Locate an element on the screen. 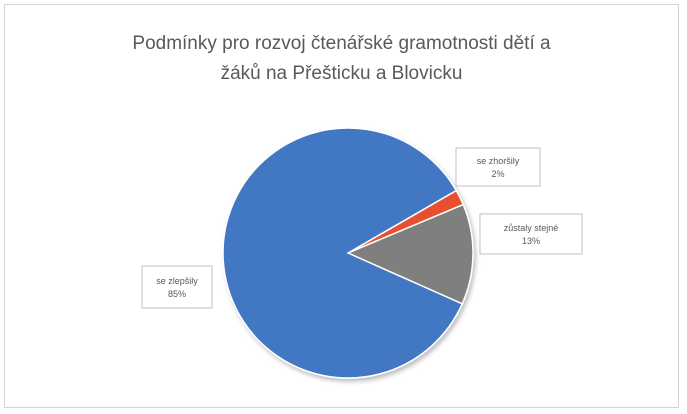  data-label-2: se zlepšily 85% is located at coordinates (177, 287).